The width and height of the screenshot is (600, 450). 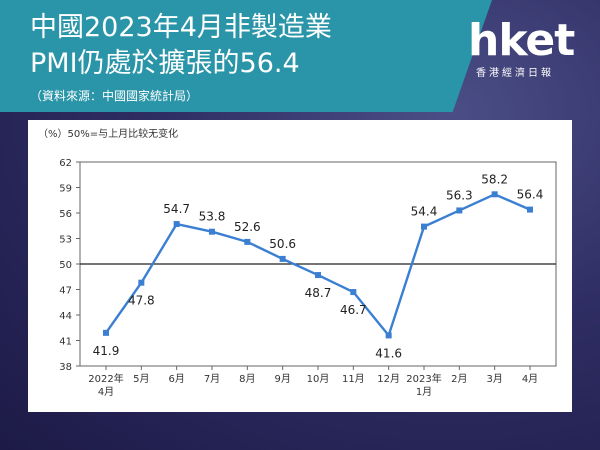 I want to click on data-label: 41.9, so click(x=106, y=351).